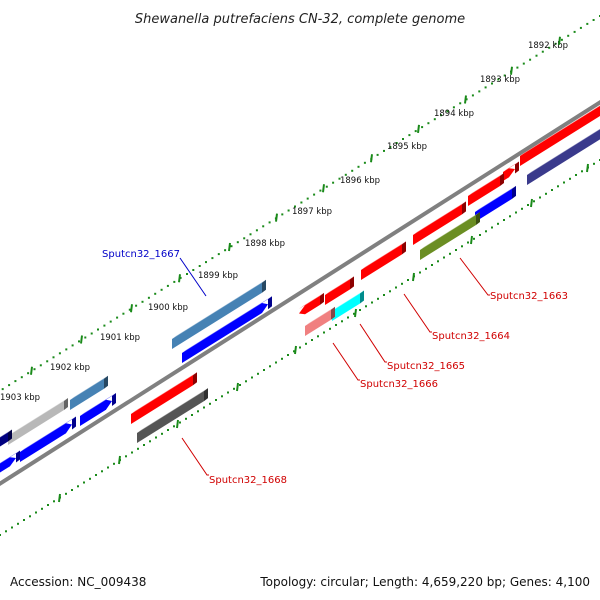 This screenshot has width=600, height=600. What do you see at coordinates (168, 308) in the screenshot?
I see `tick-label: 1900 kbp` at bounding box center [168, 308].